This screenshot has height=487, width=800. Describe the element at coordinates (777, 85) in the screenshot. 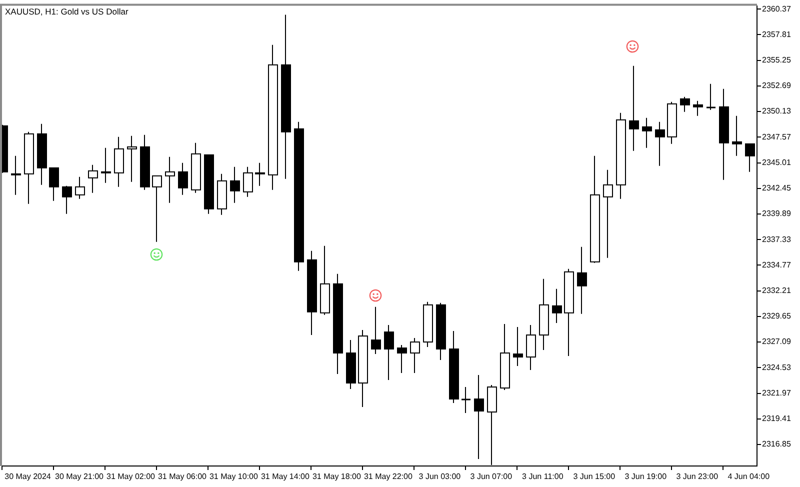

I see `y-tick-label: 2352.69` at that location.